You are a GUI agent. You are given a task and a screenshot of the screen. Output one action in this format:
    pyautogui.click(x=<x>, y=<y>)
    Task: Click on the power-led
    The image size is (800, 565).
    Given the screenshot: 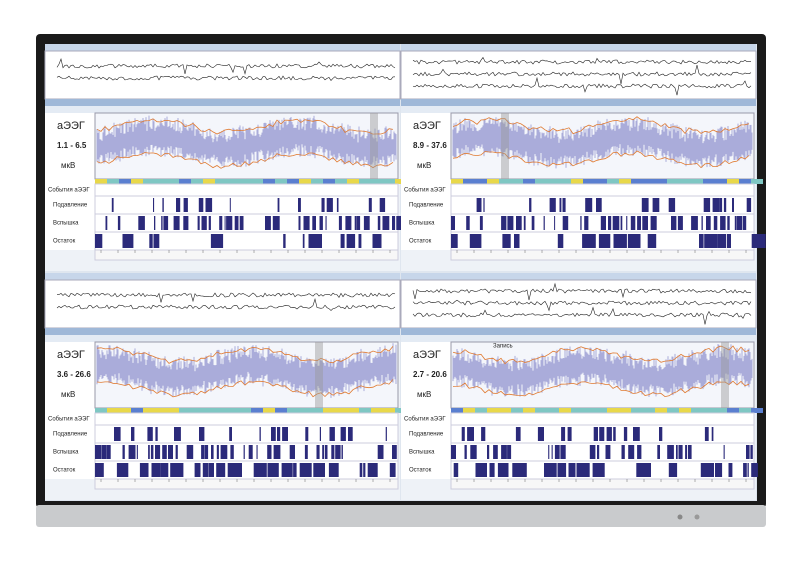 What is the action you would take?
    pyautogui.click(x=680, y=517)
    